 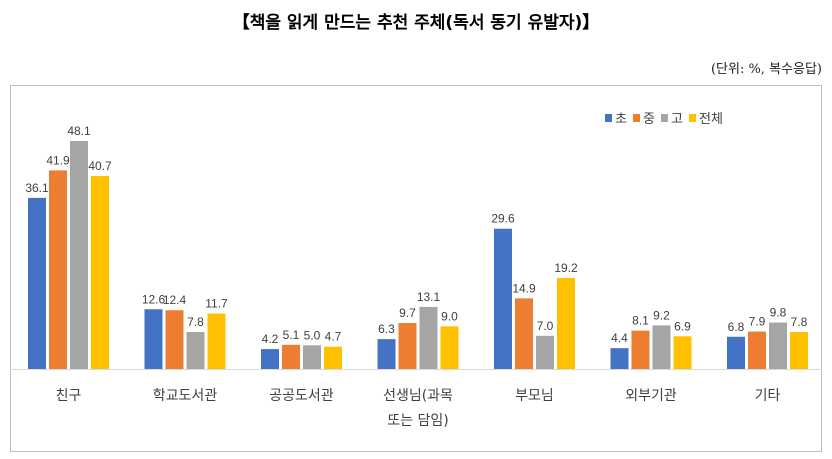 What do you see at coordinates (651, 396) in the screenshot?
I see `x-tick-label: 외부기관` at bounding box center [651, 396].